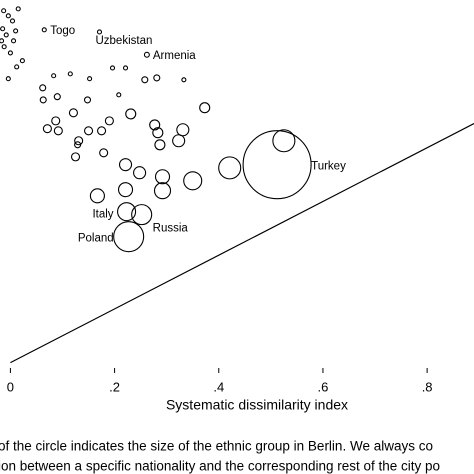 The image size is (474, 474). Describe the element at coordinates (114, 386) in the screenshot. I see `x-tick-label: .2` at that location.